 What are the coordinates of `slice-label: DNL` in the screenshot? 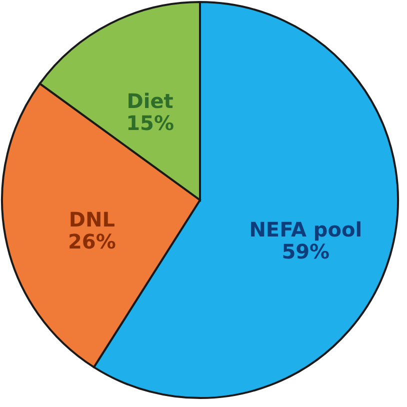 It's located at (92, 220).